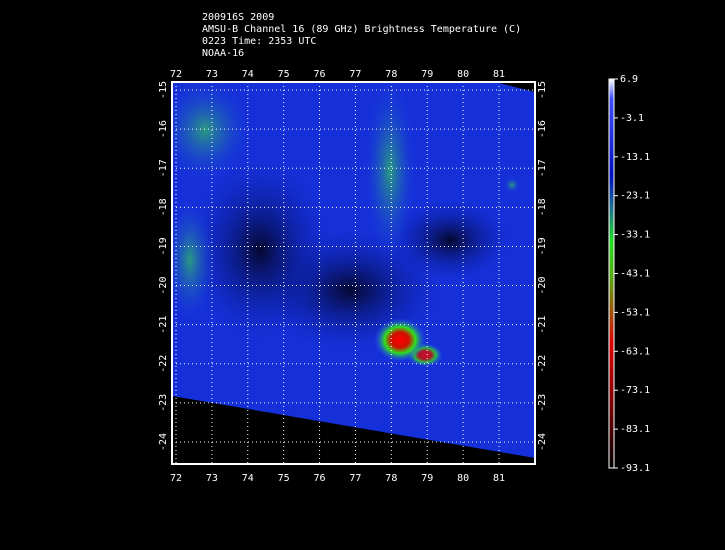 This screenshot has width=725, height=550. Describe the element at coordinates (259, 41) in the screenshot. I see `header-line: 0223 Time: 2353 UTC` at that location.